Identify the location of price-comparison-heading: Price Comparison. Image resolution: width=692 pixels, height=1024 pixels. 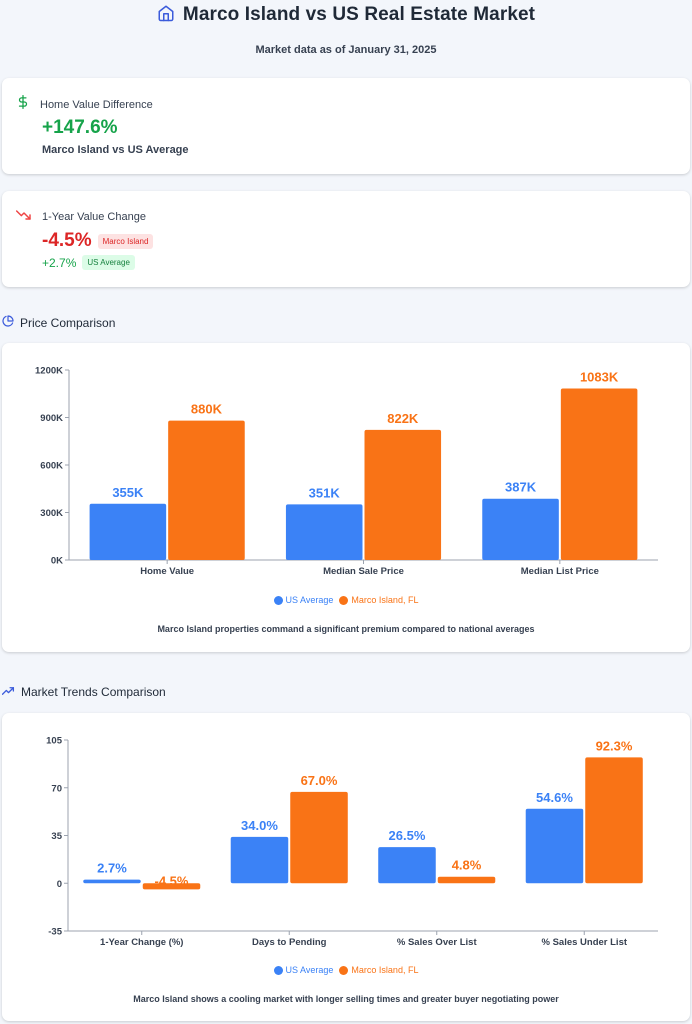
(58, 322).